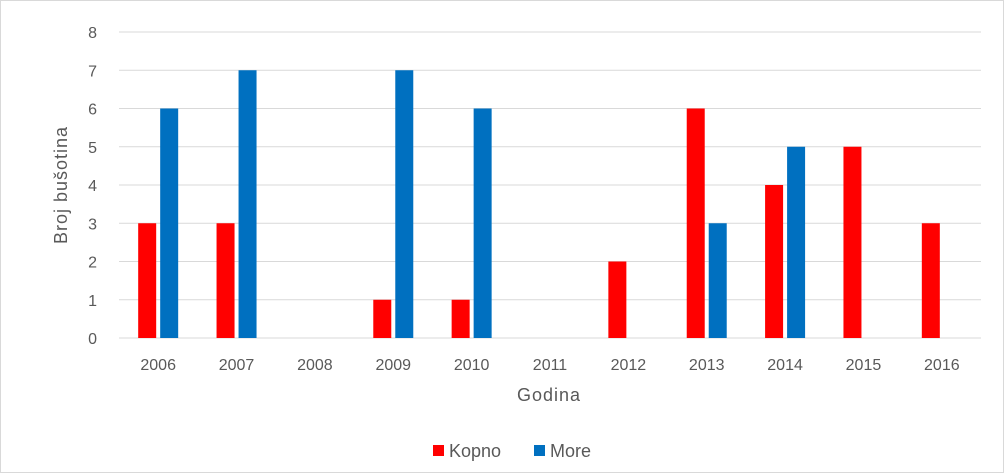 The width and height of the screenshot is (1004, 474). I want to click on legend: Kopno More, so click(512, 451).